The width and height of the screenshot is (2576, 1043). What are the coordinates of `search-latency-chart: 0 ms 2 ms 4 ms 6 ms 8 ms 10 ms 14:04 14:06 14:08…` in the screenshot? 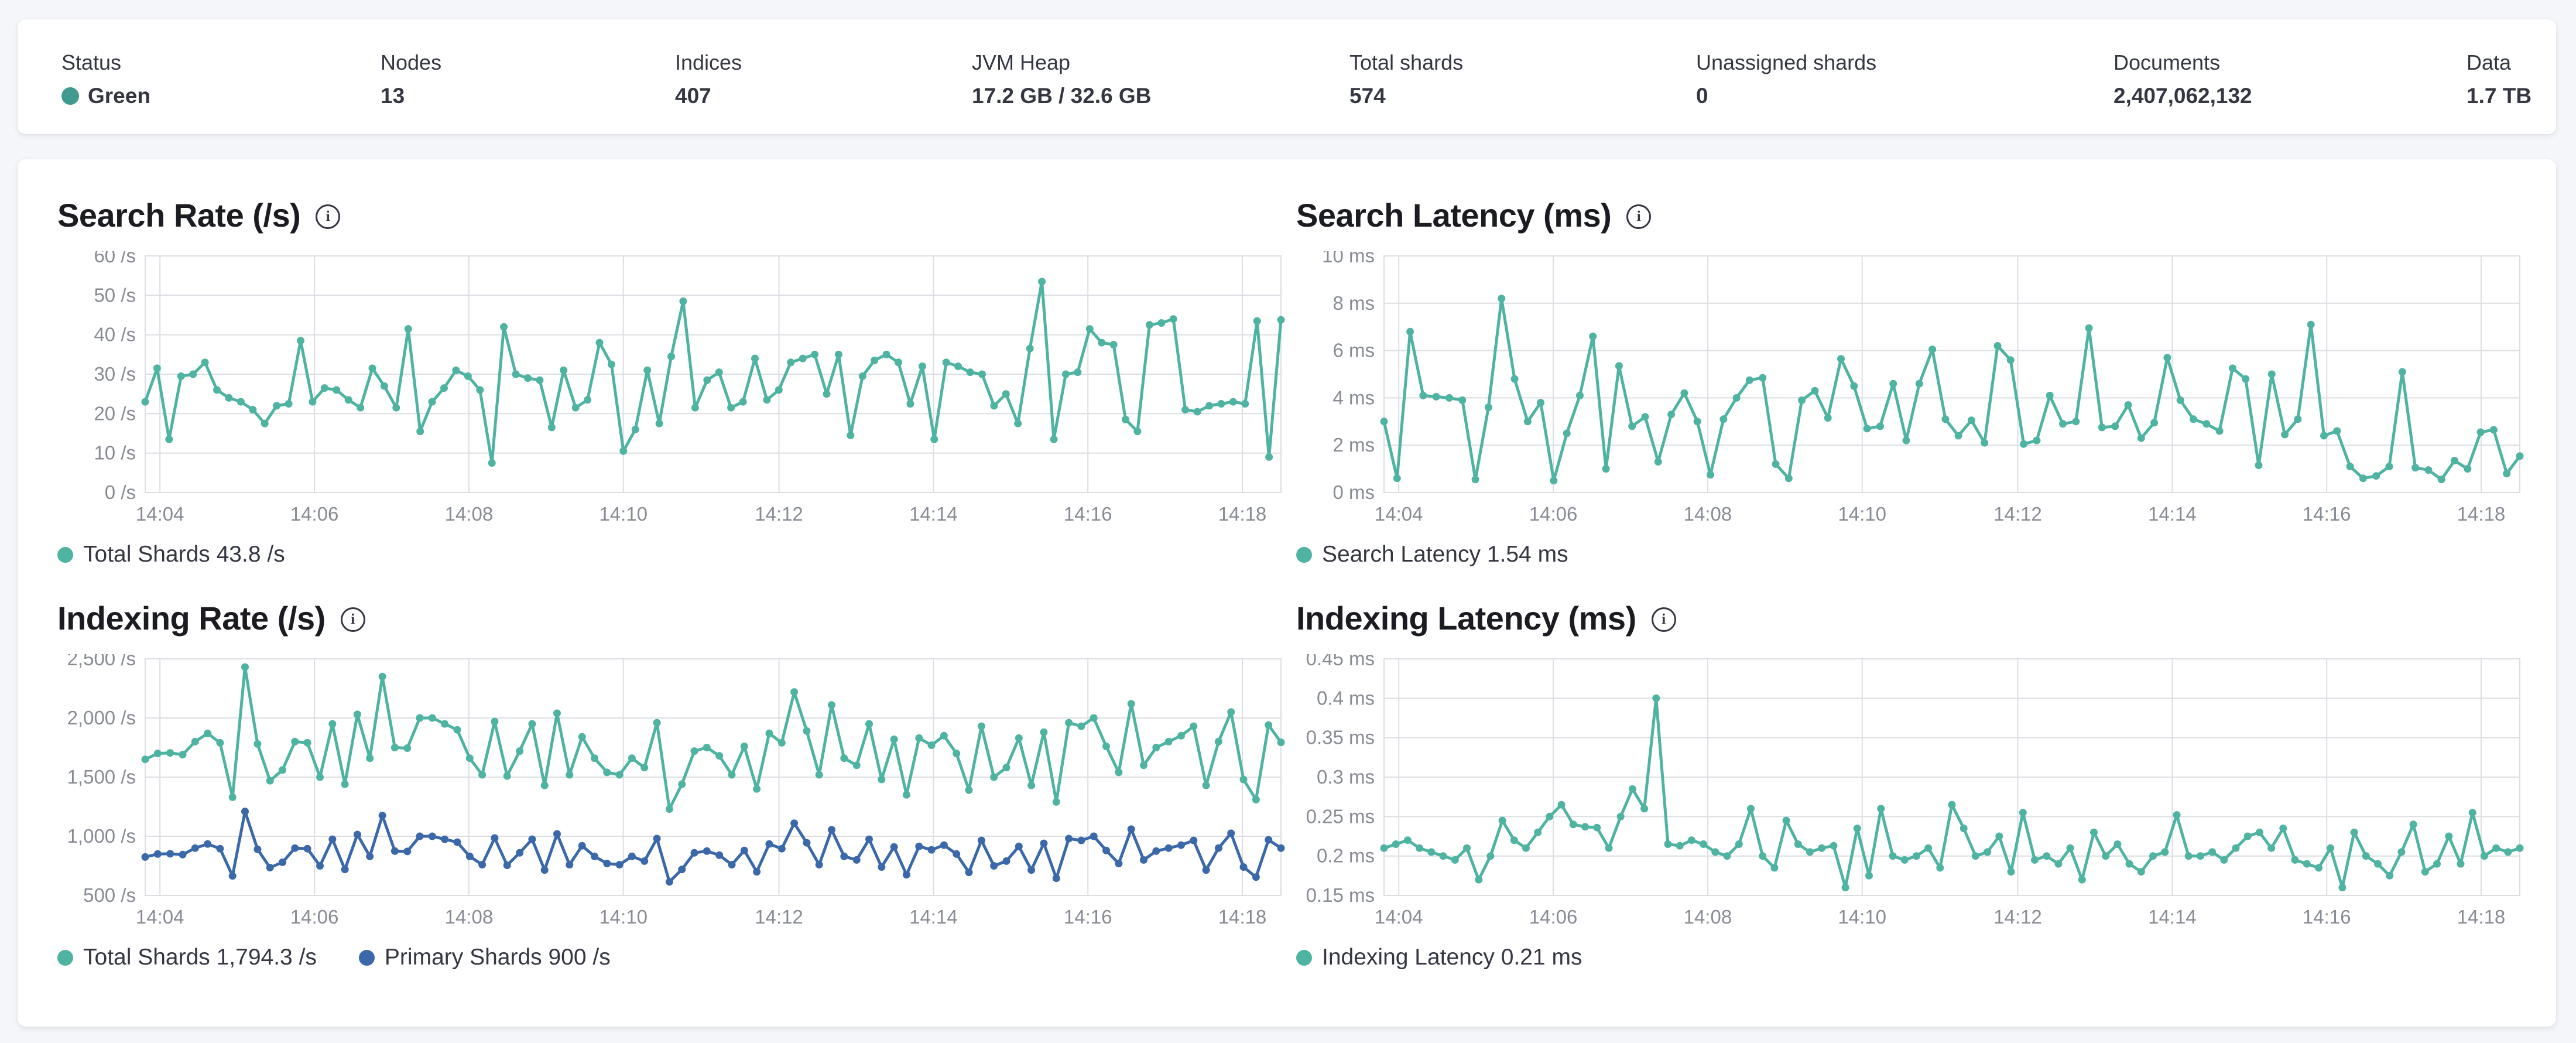 It's located at (1912, 391).